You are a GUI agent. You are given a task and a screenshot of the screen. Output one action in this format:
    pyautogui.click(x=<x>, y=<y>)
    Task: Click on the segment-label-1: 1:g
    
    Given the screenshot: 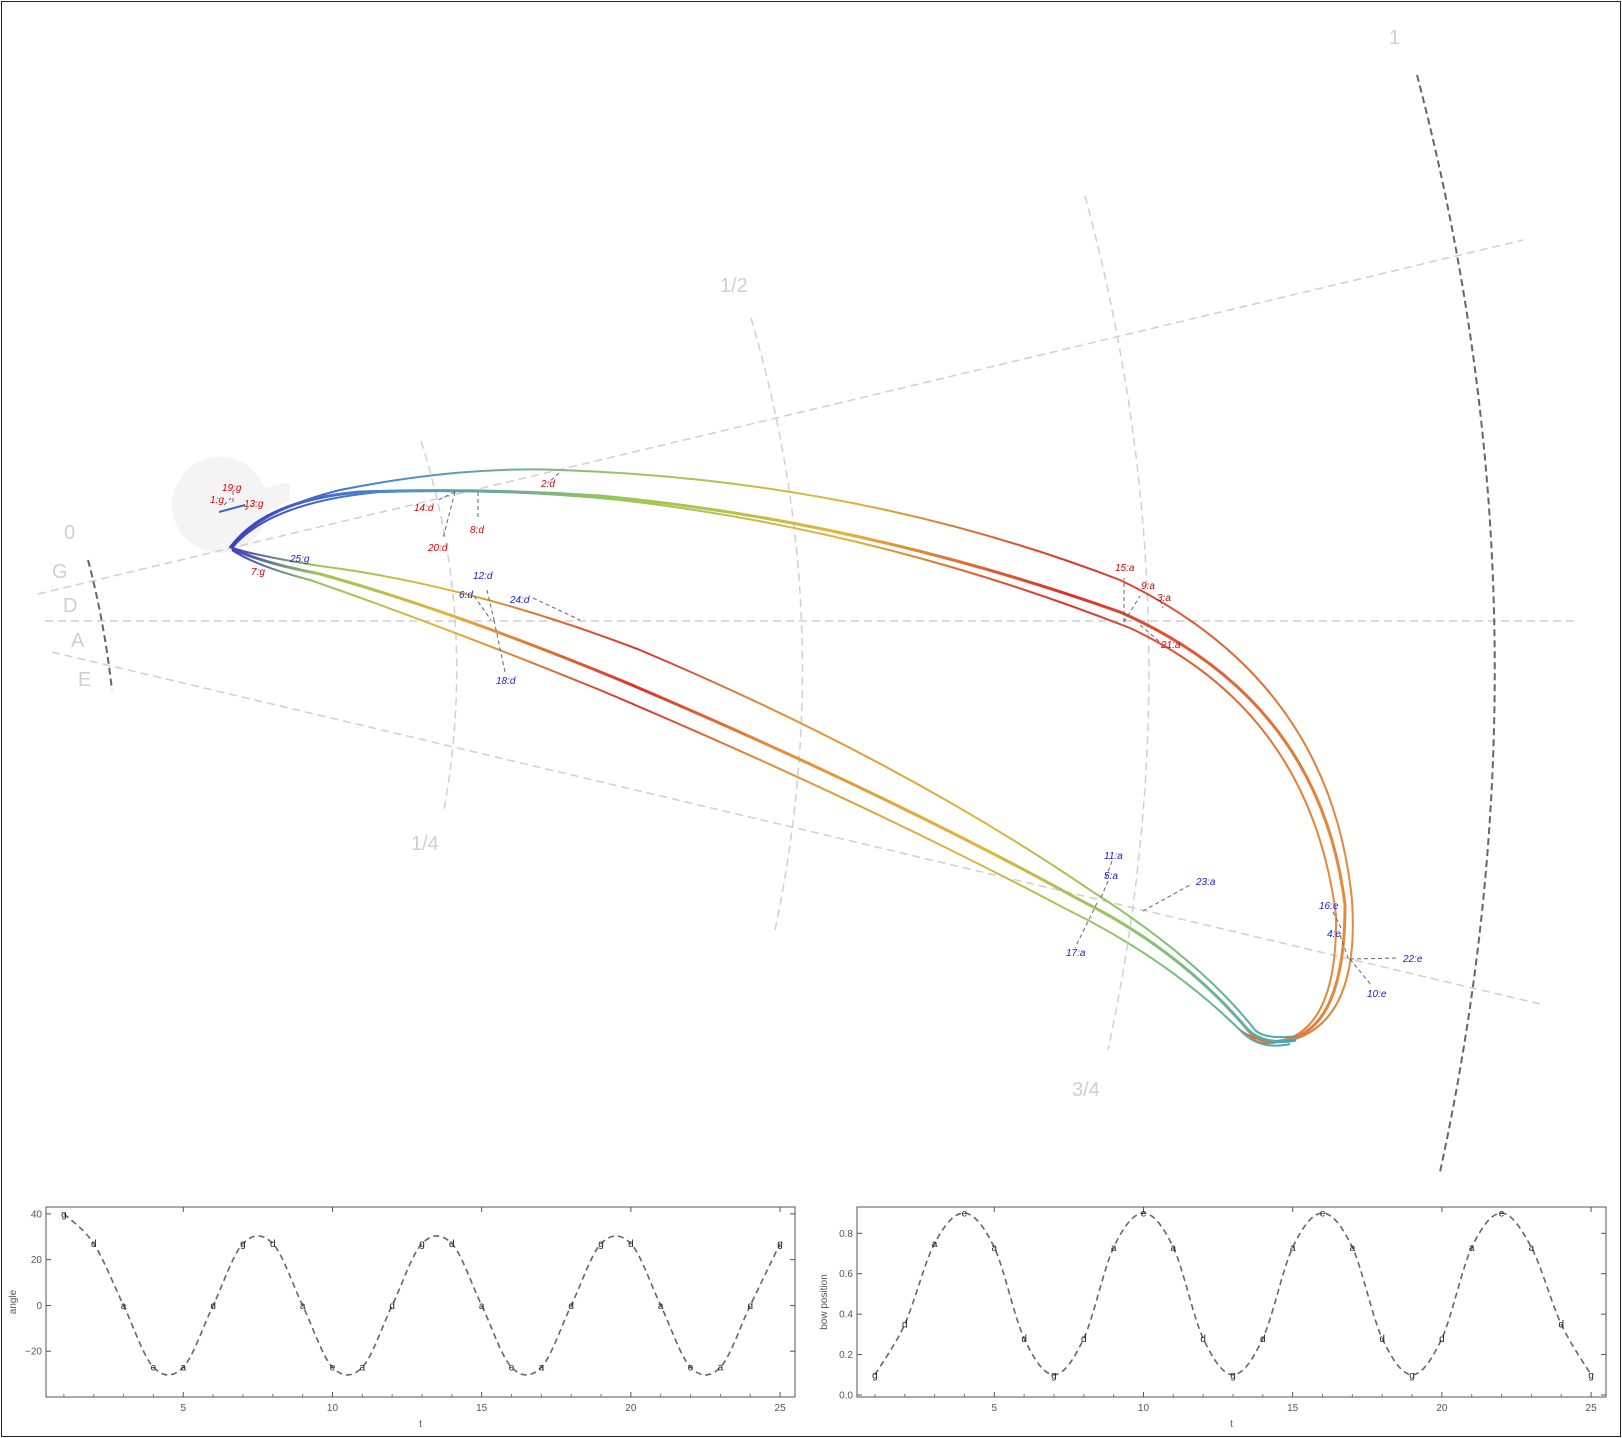 What is the action you would take?
    pyautogui.click(x=217, y=500)
    